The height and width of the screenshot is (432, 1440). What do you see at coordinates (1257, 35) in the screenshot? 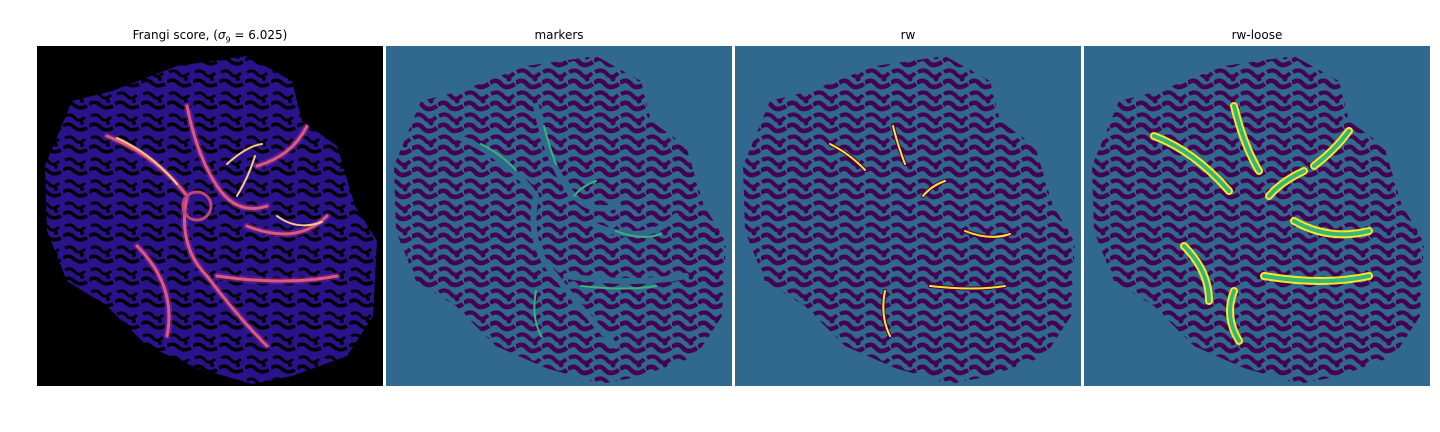
I see `rw-loose-title: rw-loose` at bounding box center [1257, 35].